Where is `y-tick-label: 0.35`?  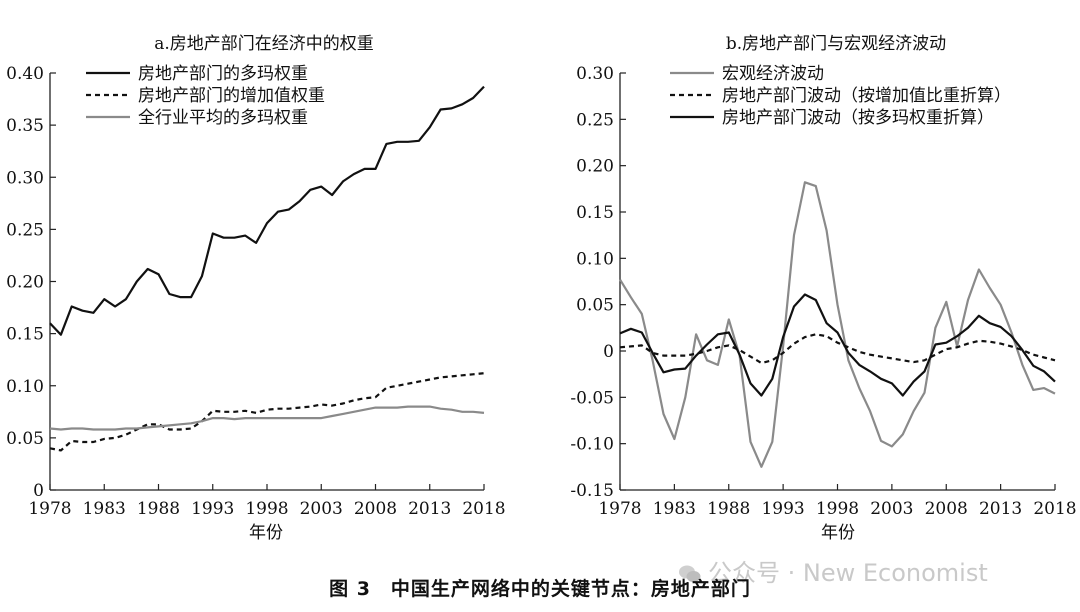
y-tick-label: 0.35 is located at coordinates (25, 126).